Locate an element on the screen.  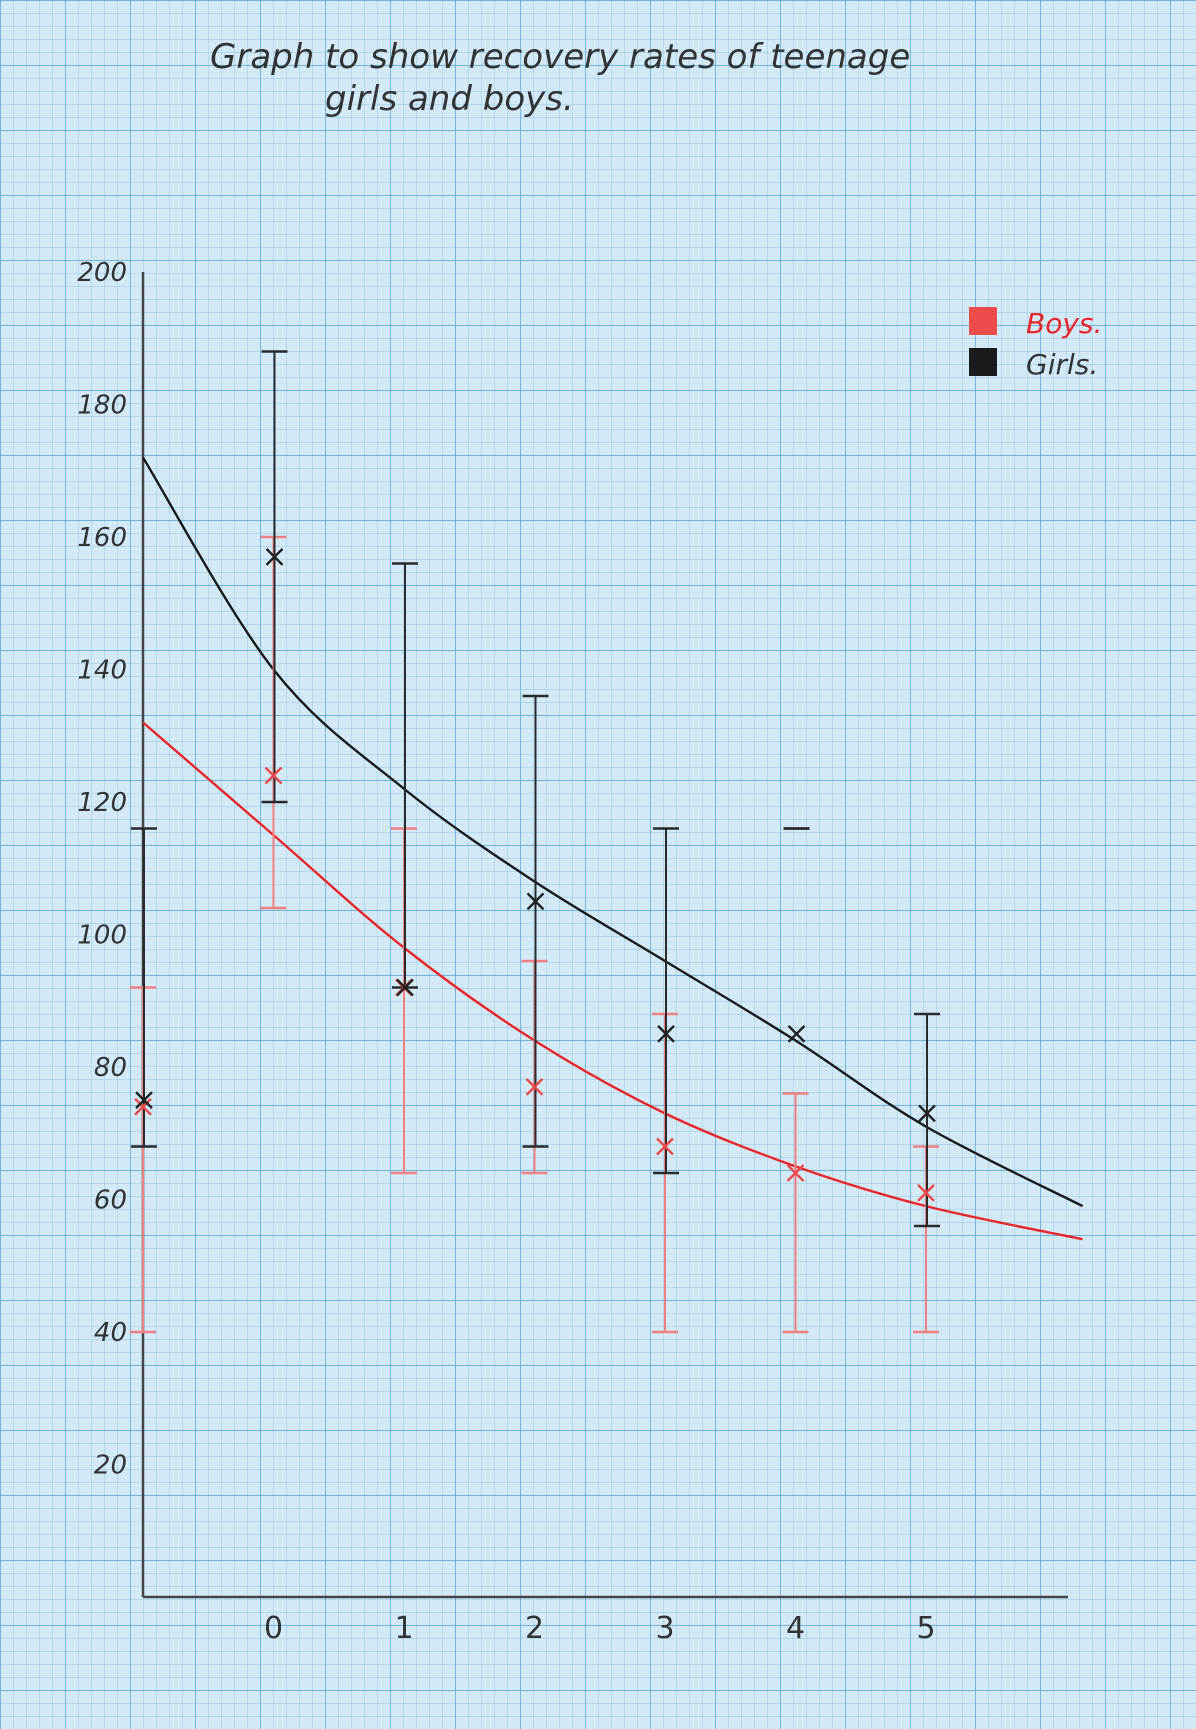
y-tick-label: 180 is located at coordinates (102, 406).